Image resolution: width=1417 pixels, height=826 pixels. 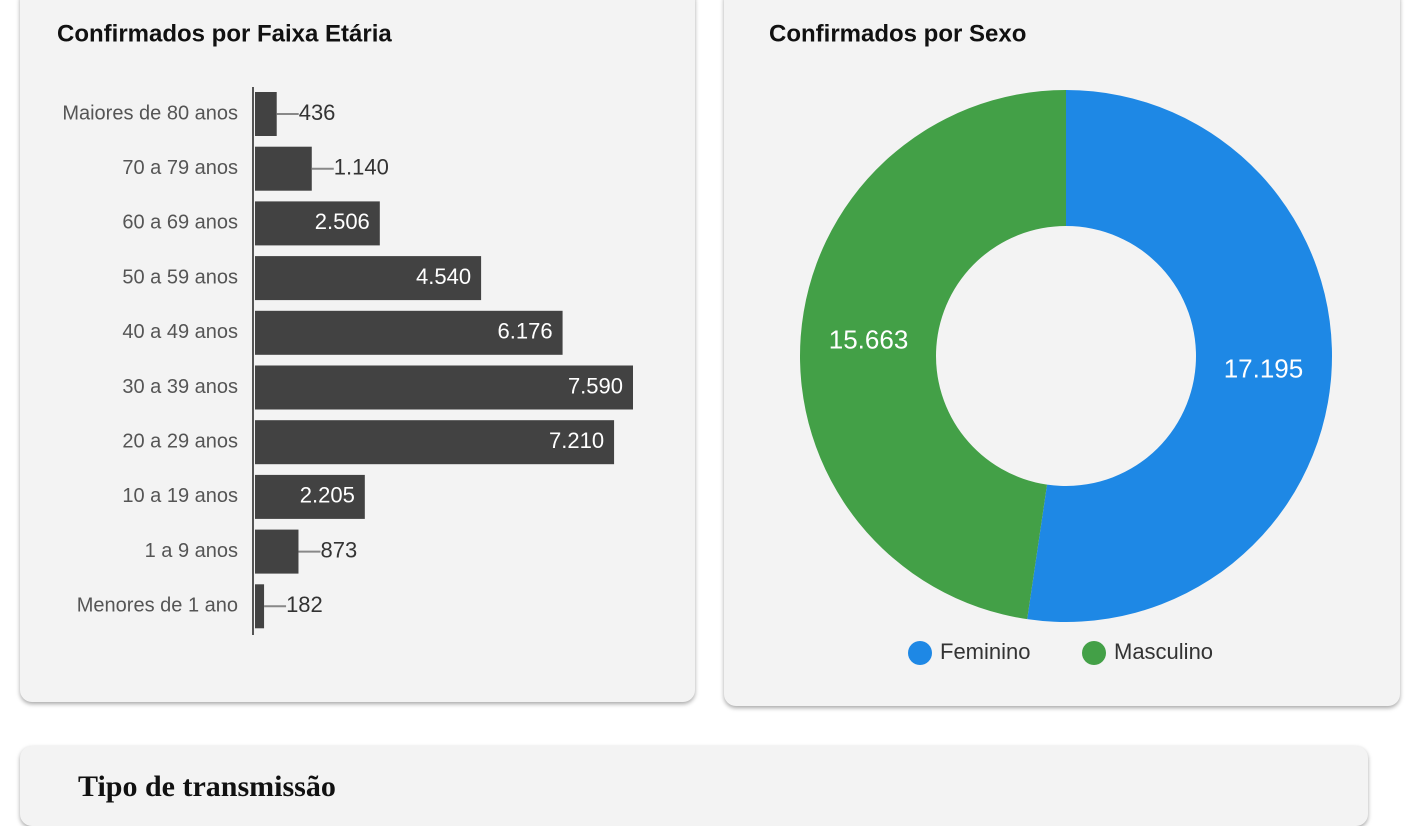 What do you see at coordinates (595, 385) in the screenshot?
I see `data-label: 7.590` at bounding box center [595, 385].